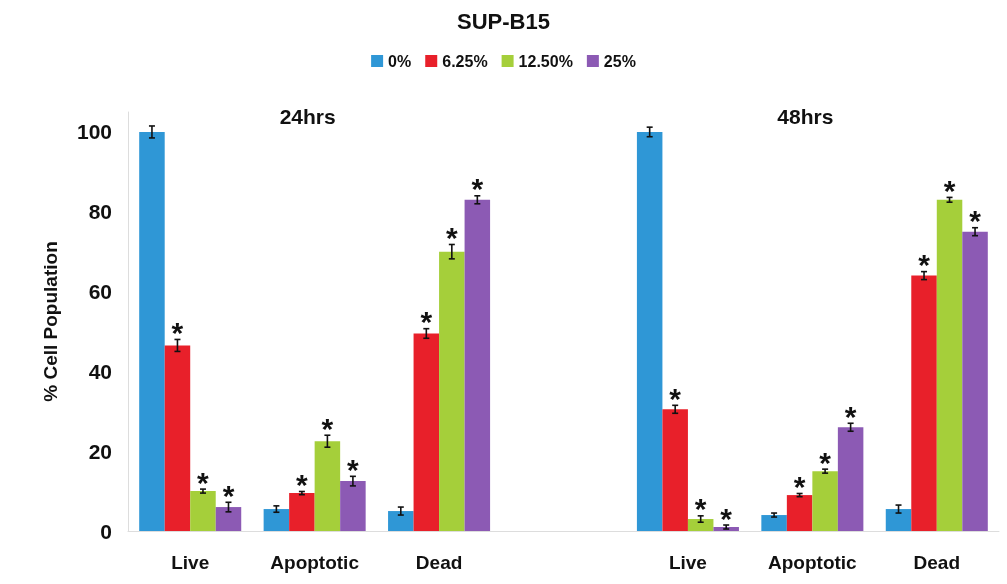 The height and width of the screenshot is (584, 1007). I want to click on y-tick-label: 20, so click(100, 451).